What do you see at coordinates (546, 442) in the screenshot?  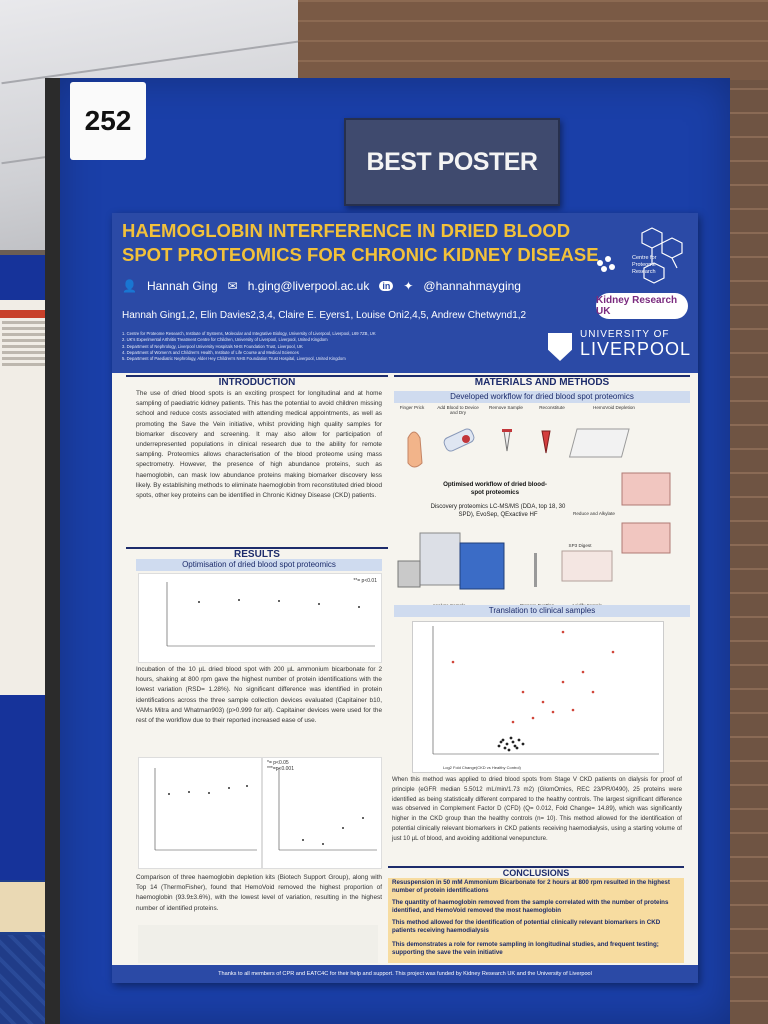 I see `tube-red-icon` at bounding box center [546, 442].